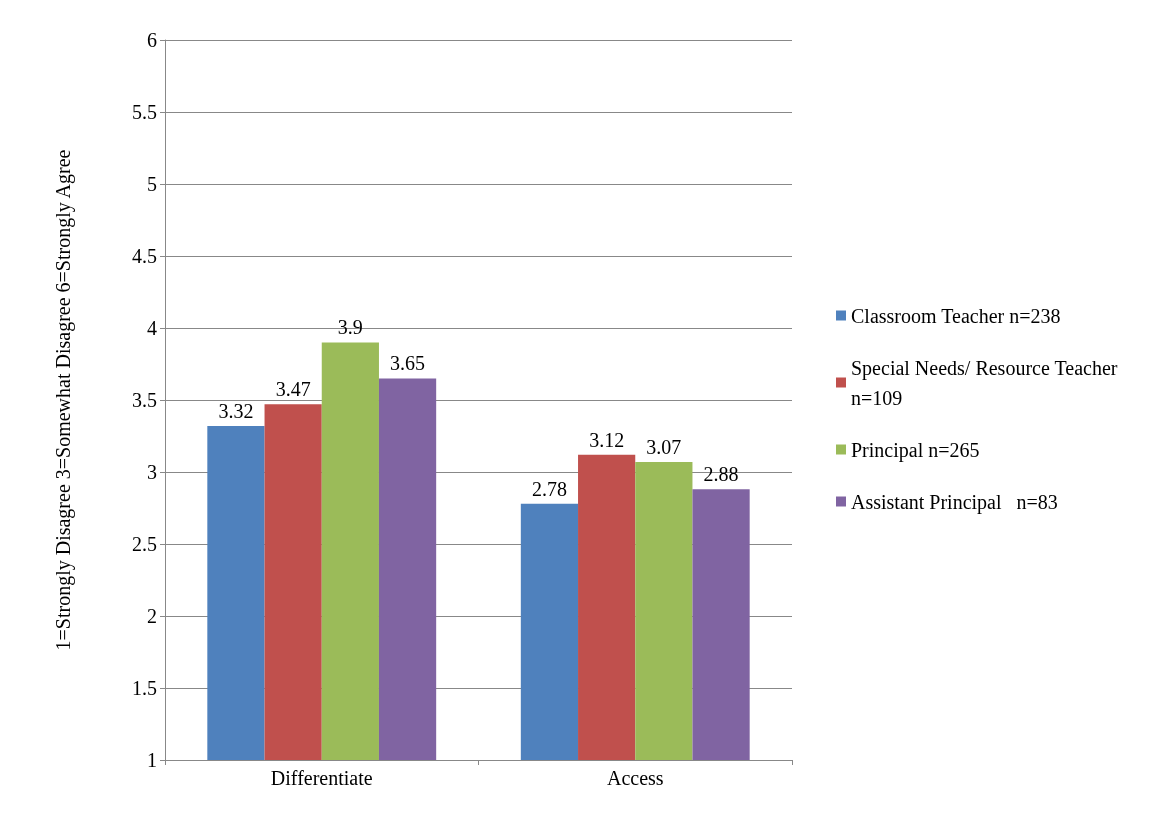  Describe the element at coordinates (152, 184) in the screenshot. I see `y-tick-label: 5` at that location.